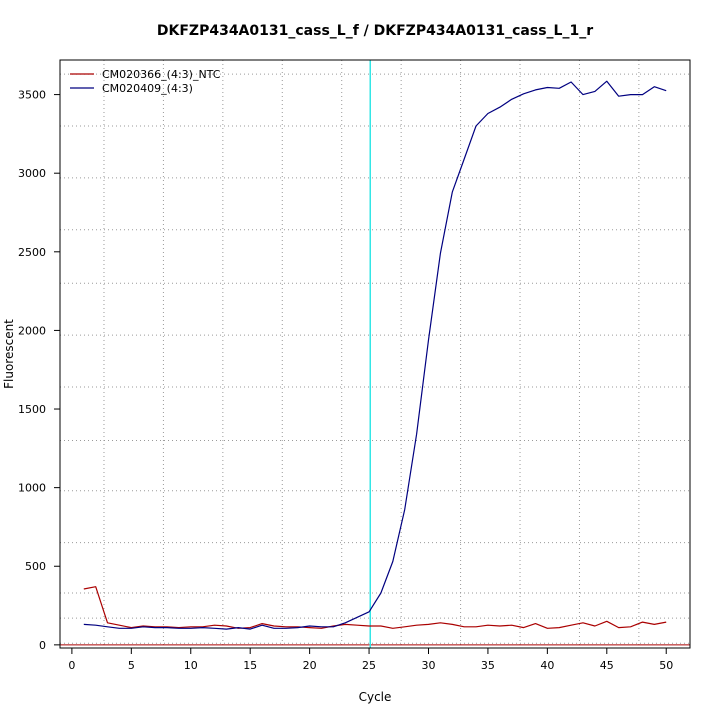  What do you see at coordinates (71, 665) in the screenshot?
I see `x-tick-label: 0` at bounding box center [71, 665].